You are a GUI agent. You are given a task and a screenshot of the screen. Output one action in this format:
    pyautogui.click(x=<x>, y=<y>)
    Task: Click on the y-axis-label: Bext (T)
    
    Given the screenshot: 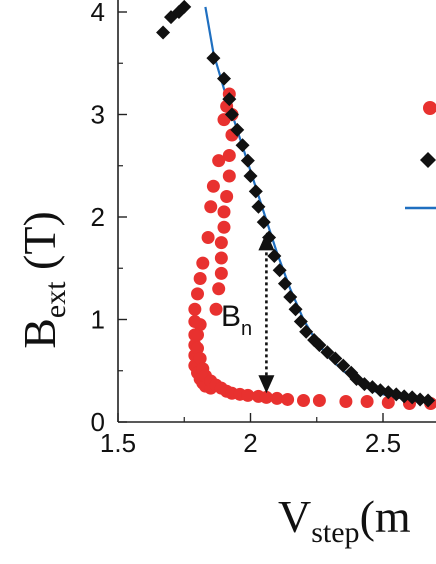 What is the action you would take?
    pyautogui.click(x=43, y=280)
    